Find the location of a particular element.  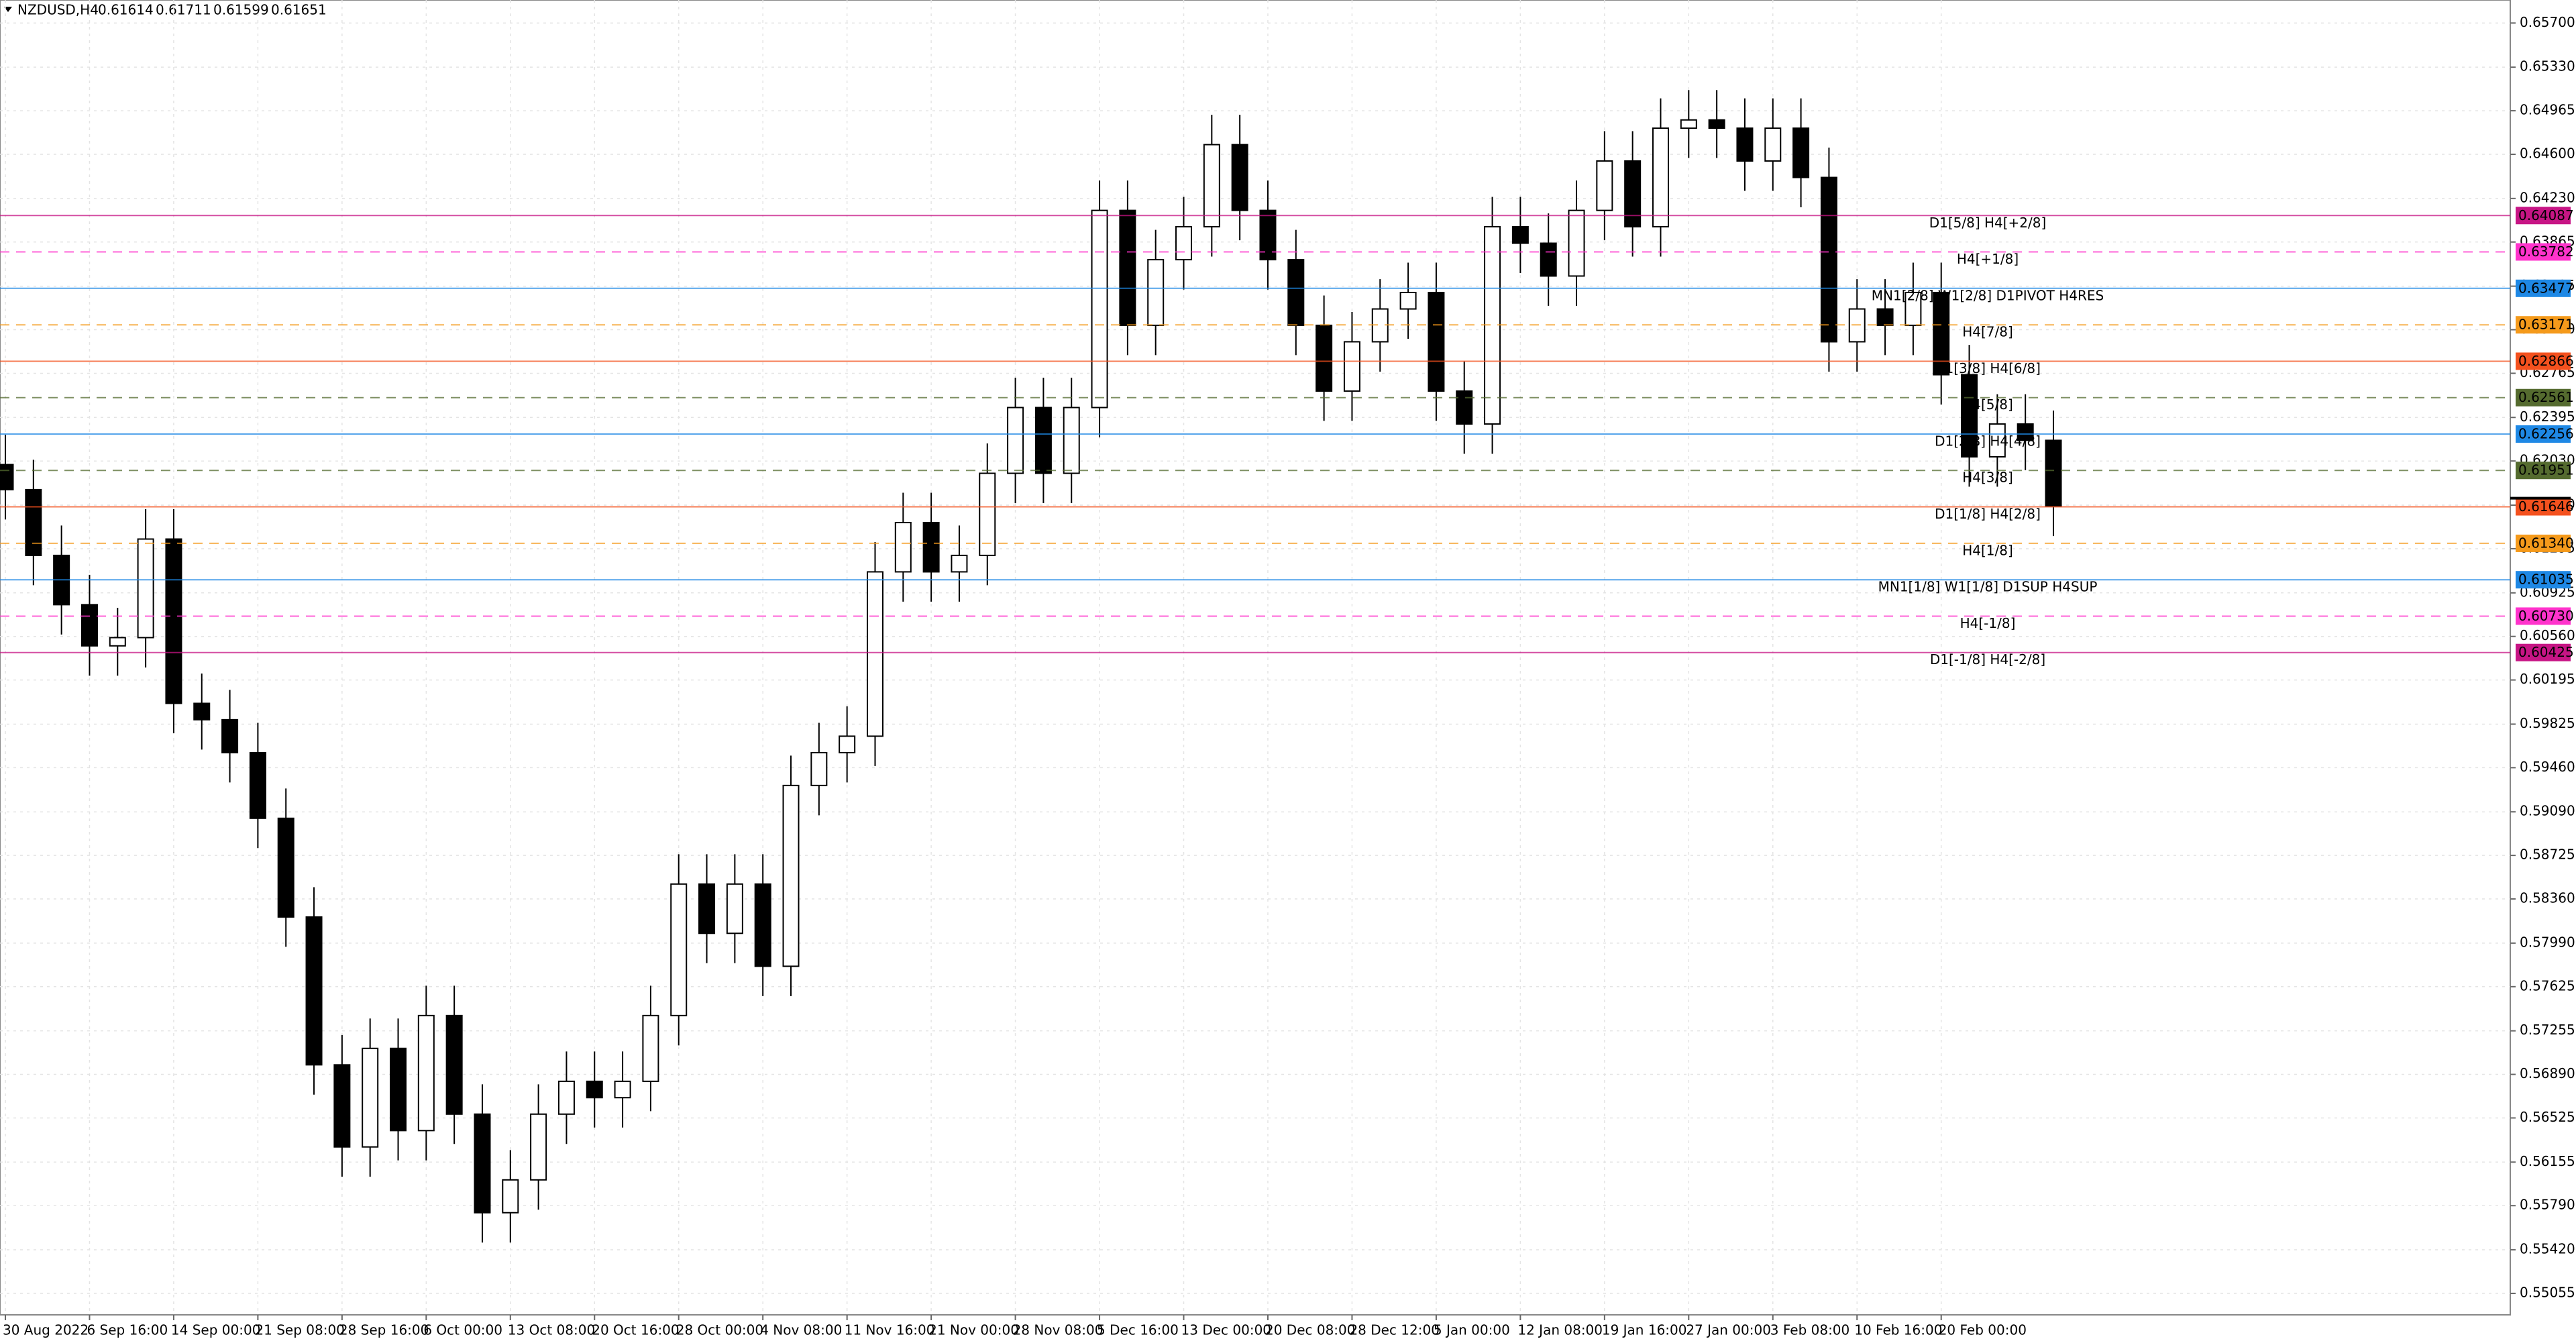

level-badge-label: 0.60425 is located at coordinates (2546, 652).